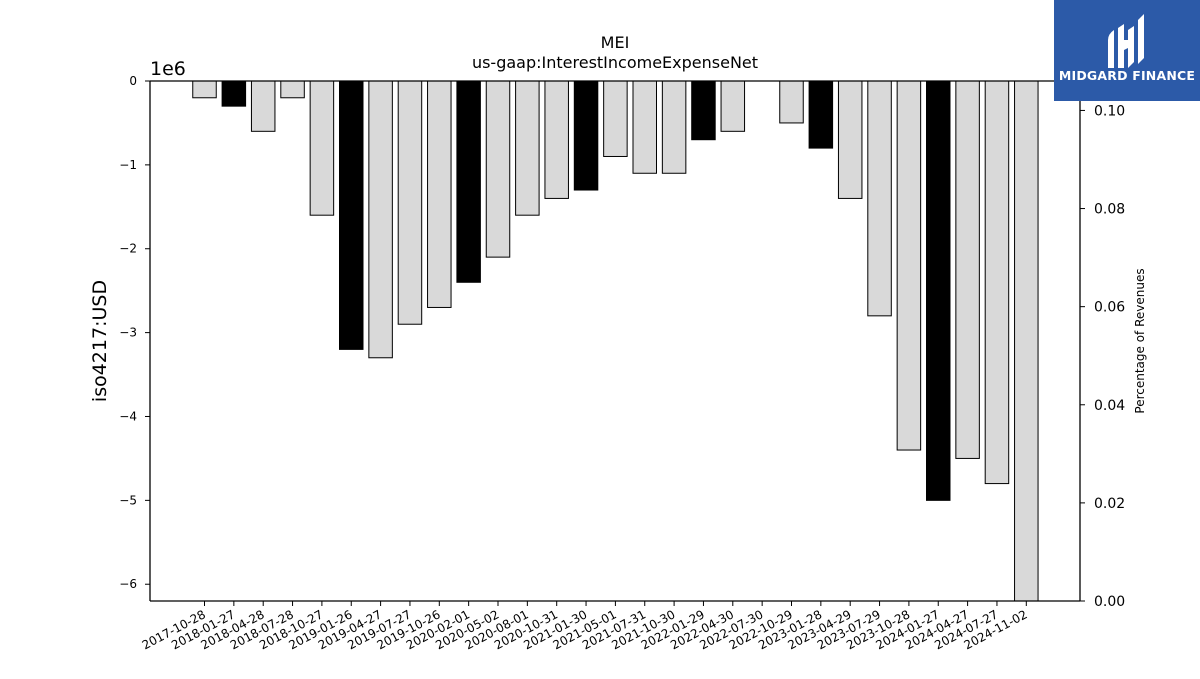  What do you see at coordinates (615, 42) in the screenshot?
I see `chart-title: MEI` at bounding box center [615, 42].